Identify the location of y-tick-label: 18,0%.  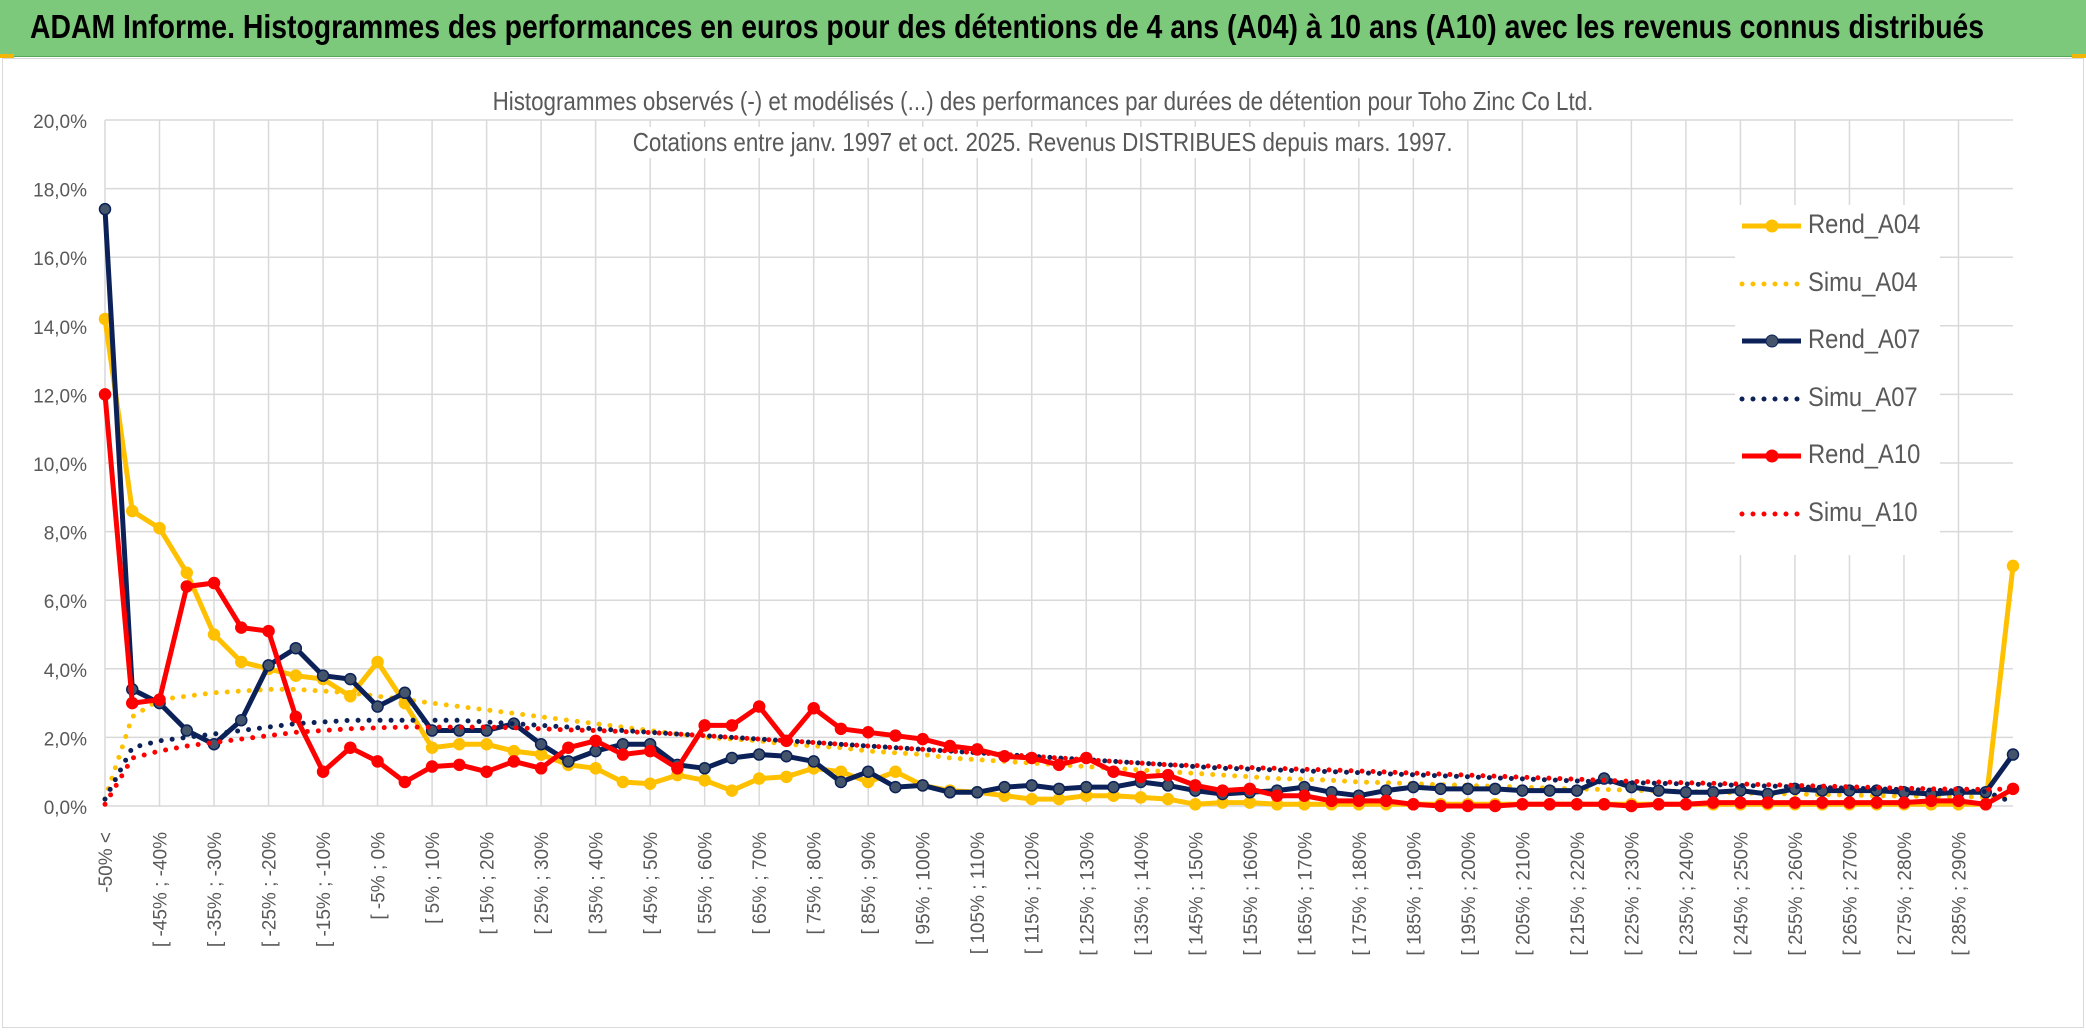
(60, 191).